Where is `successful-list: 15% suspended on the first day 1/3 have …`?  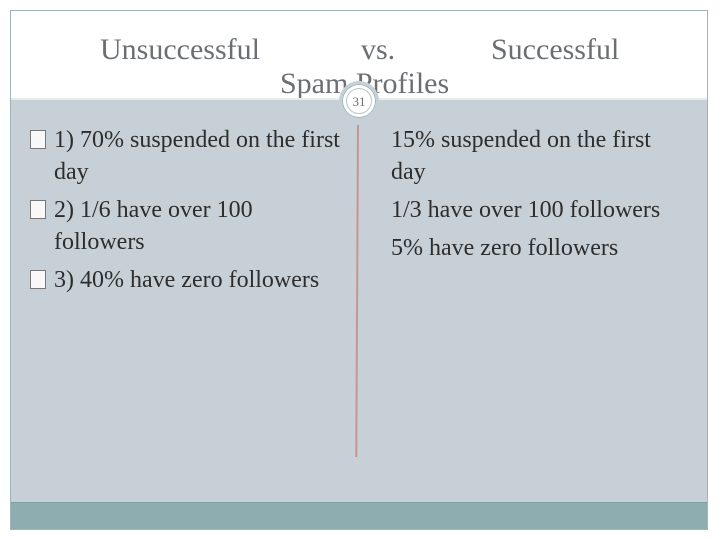
successful-list: 15% suspended on the first day 1/3 have … is located at coordinates (541, 197).